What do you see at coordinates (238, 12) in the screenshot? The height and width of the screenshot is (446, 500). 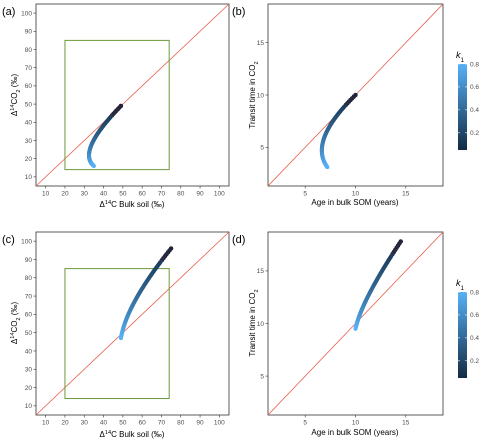 I see `panel-label: (b)` at bounding box center [238, 12].